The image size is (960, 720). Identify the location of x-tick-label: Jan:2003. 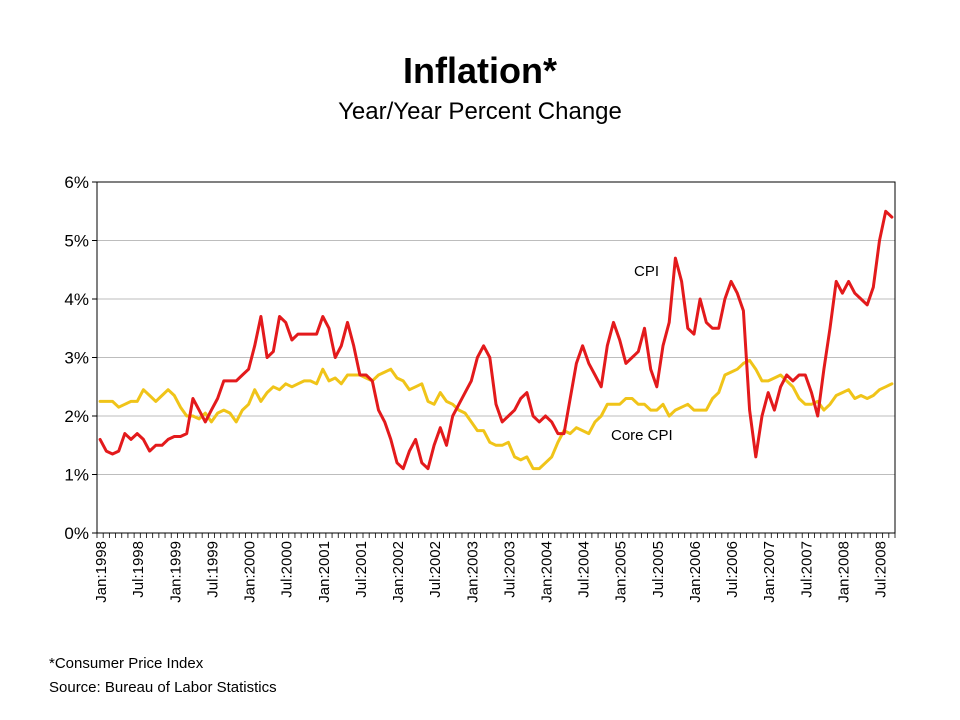
(472, 572).